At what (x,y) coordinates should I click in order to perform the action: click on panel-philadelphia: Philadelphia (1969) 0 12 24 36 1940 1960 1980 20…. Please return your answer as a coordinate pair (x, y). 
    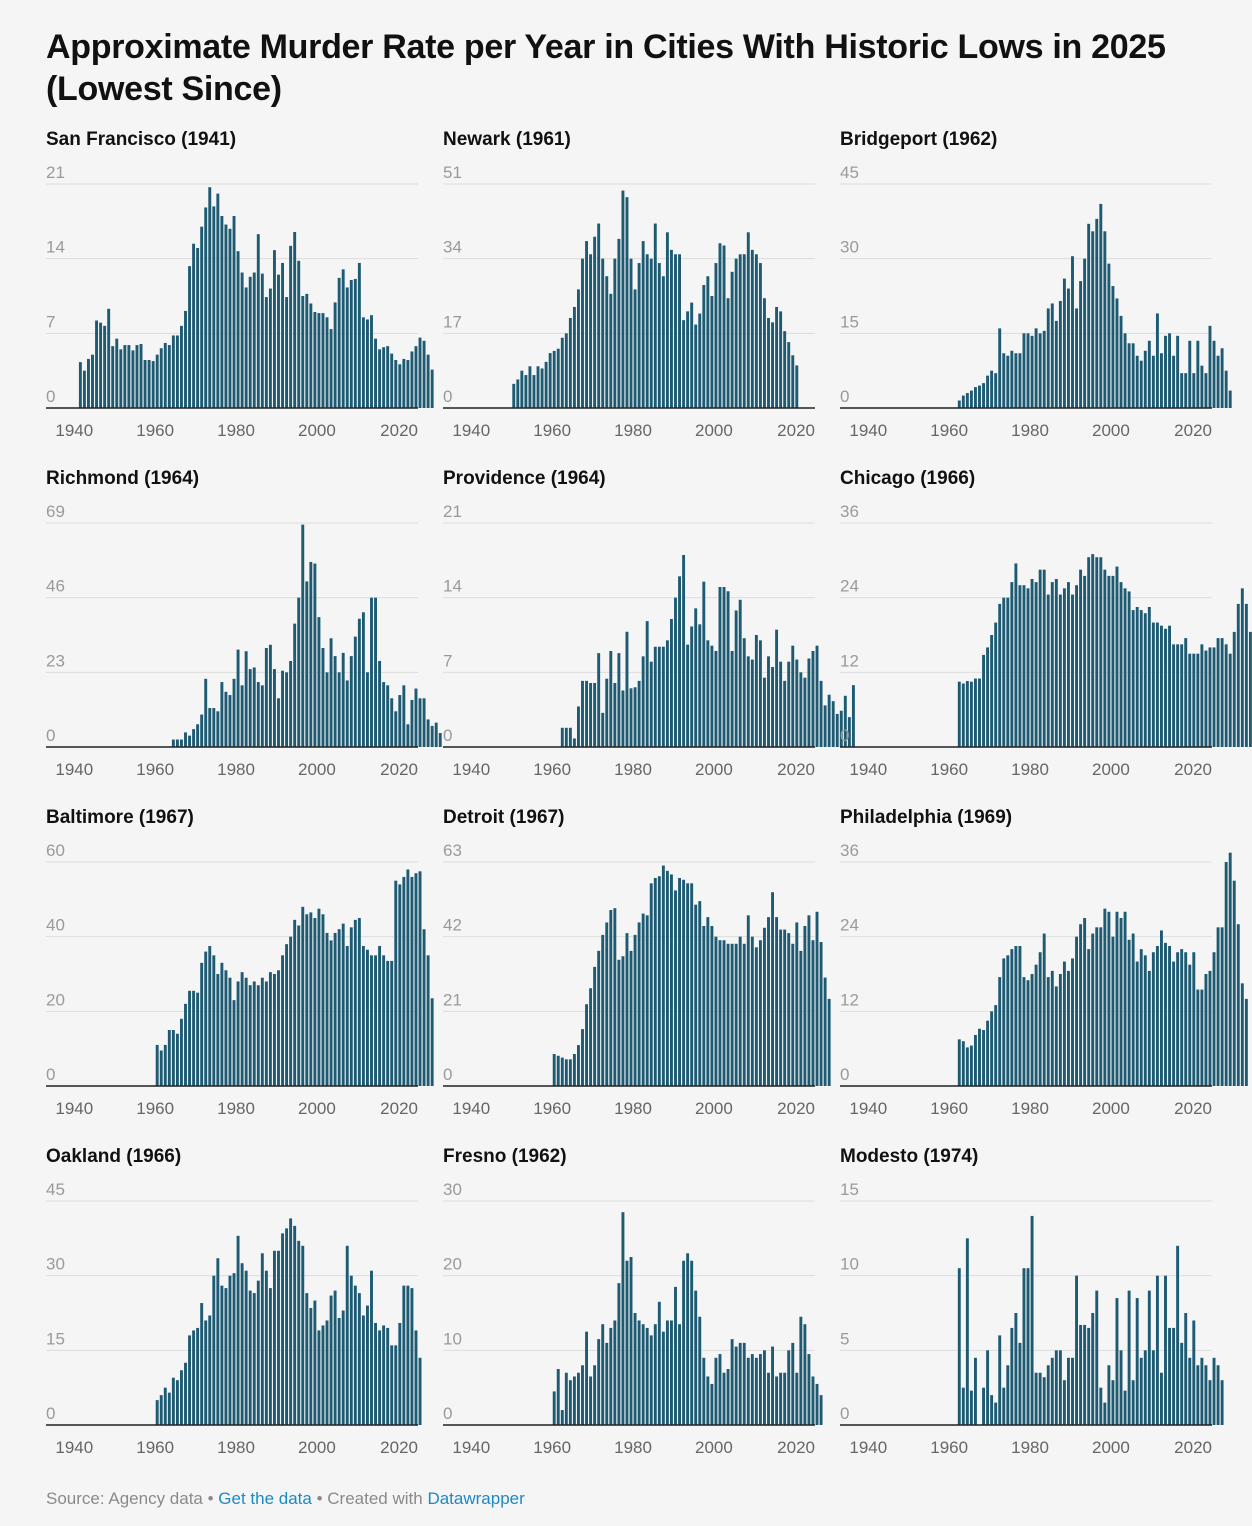
    Looking at the image, I should click on (1044, 962).